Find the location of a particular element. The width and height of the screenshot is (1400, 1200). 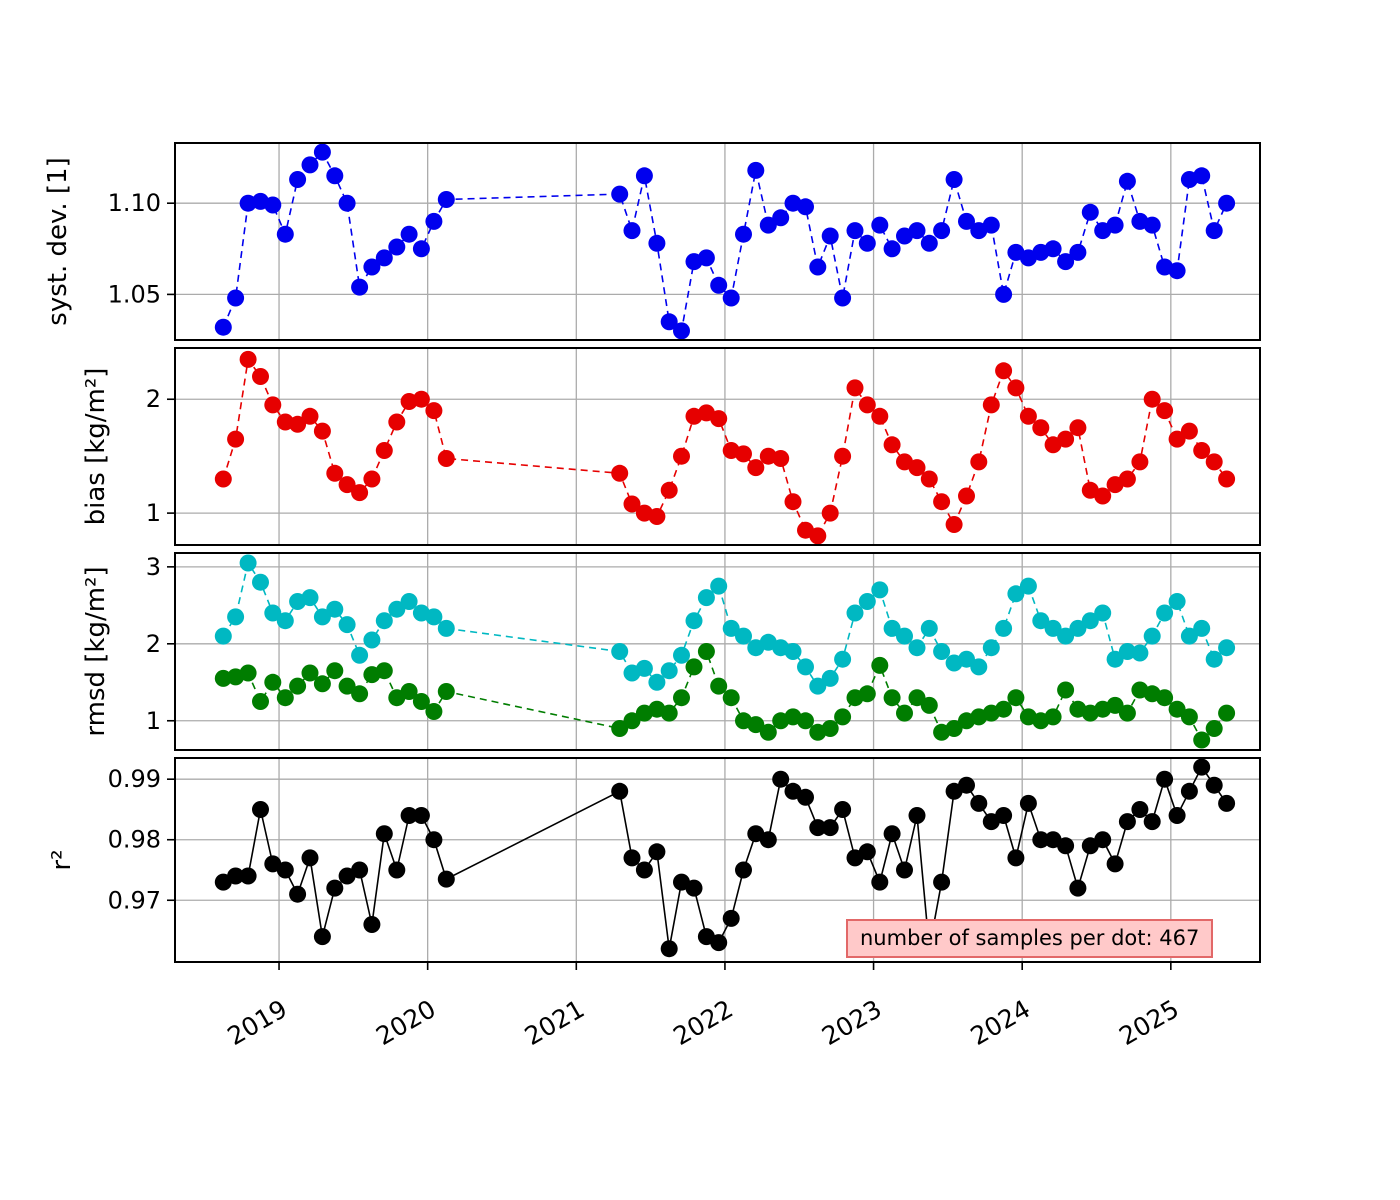

samples-annotation: number of samples per dot: 467 is located at coordinates (1030, 939).